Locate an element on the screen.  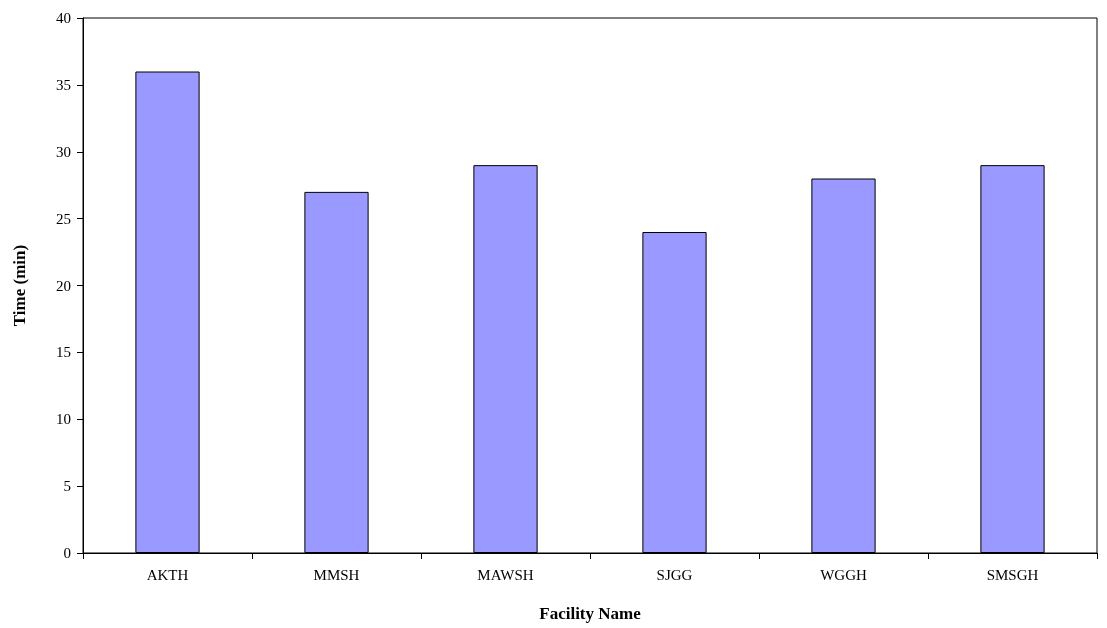
y-tick-label: 25 is located at coordinates (63, 218).